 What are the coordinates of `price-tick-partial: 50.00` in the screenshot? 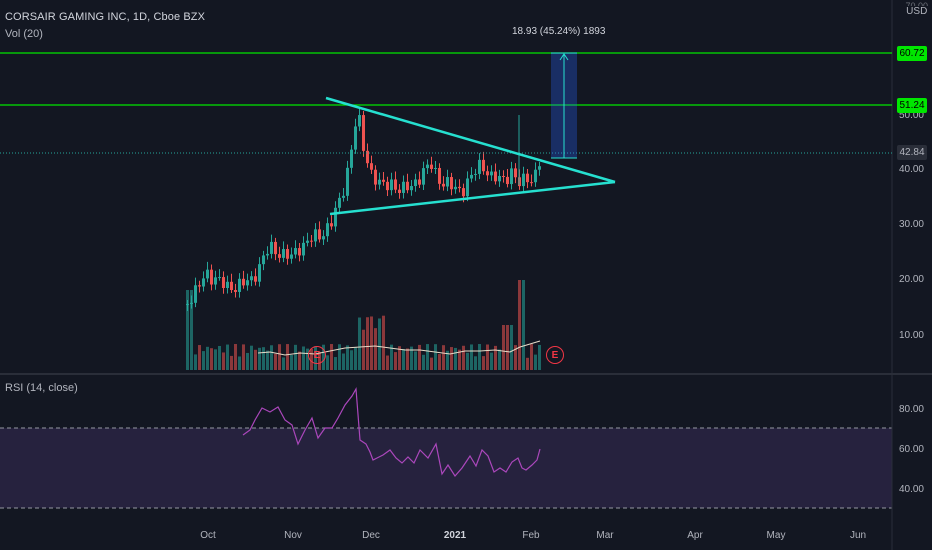 It's located at (911, 115).